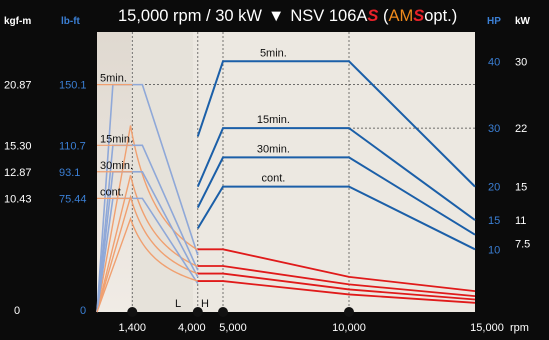 Image resolution: width=549 pixels, height=340 pixels. What do you see at coordinates (418, 16) in the screenshot?
I see `title-am-s: S` at bounding box center [418, 16].